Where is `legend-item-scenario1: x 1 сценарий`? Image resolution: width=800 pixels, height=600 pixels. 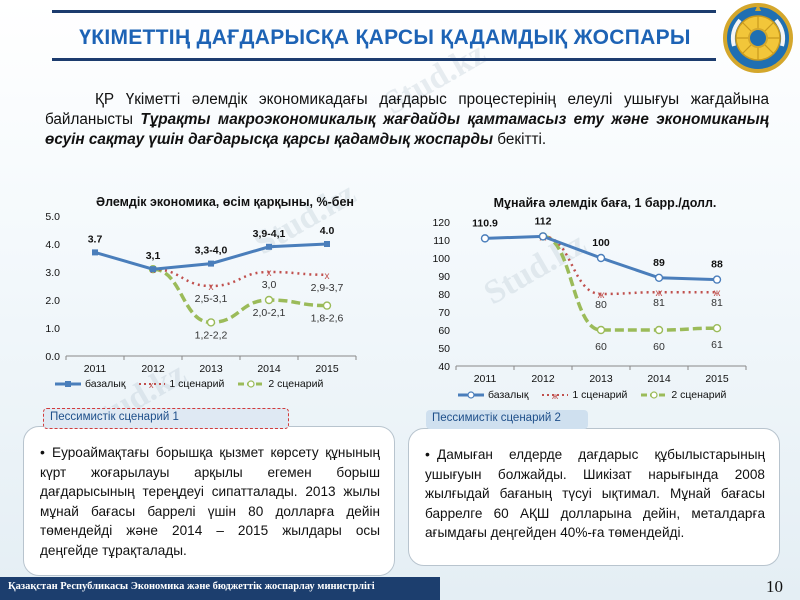
legend-item-scenario1: x 1 сценарий is located at coordinates (181, 384).